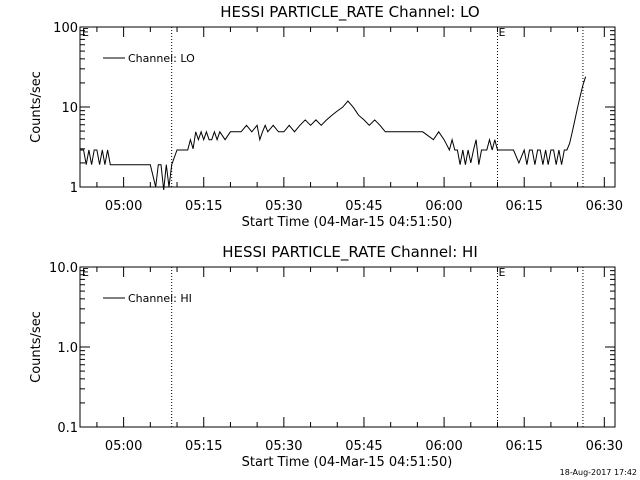 The width and height of the screenshot is (640, 480). Describe the element at coordinates (283, 446) in the screenshot. I see `x-tick-label-hi: 05:30` at that location.